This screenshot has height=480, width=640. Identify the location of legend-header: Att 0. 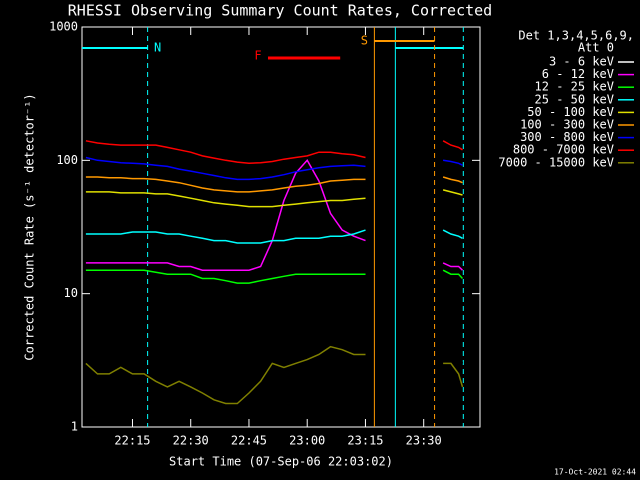
(596, 48).